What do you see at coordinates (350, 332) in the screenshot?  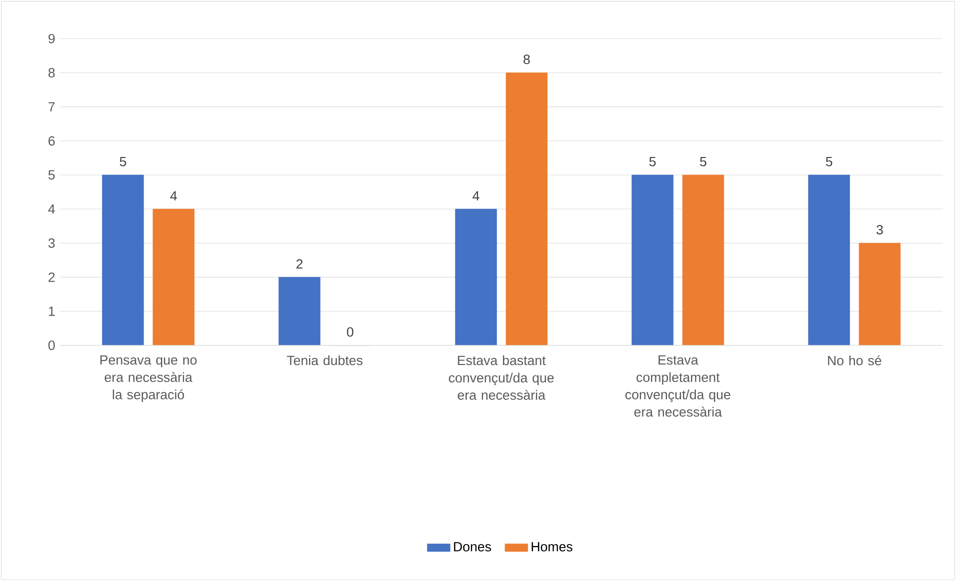 I see `data-label: 0` at bounding box center [350, 332].